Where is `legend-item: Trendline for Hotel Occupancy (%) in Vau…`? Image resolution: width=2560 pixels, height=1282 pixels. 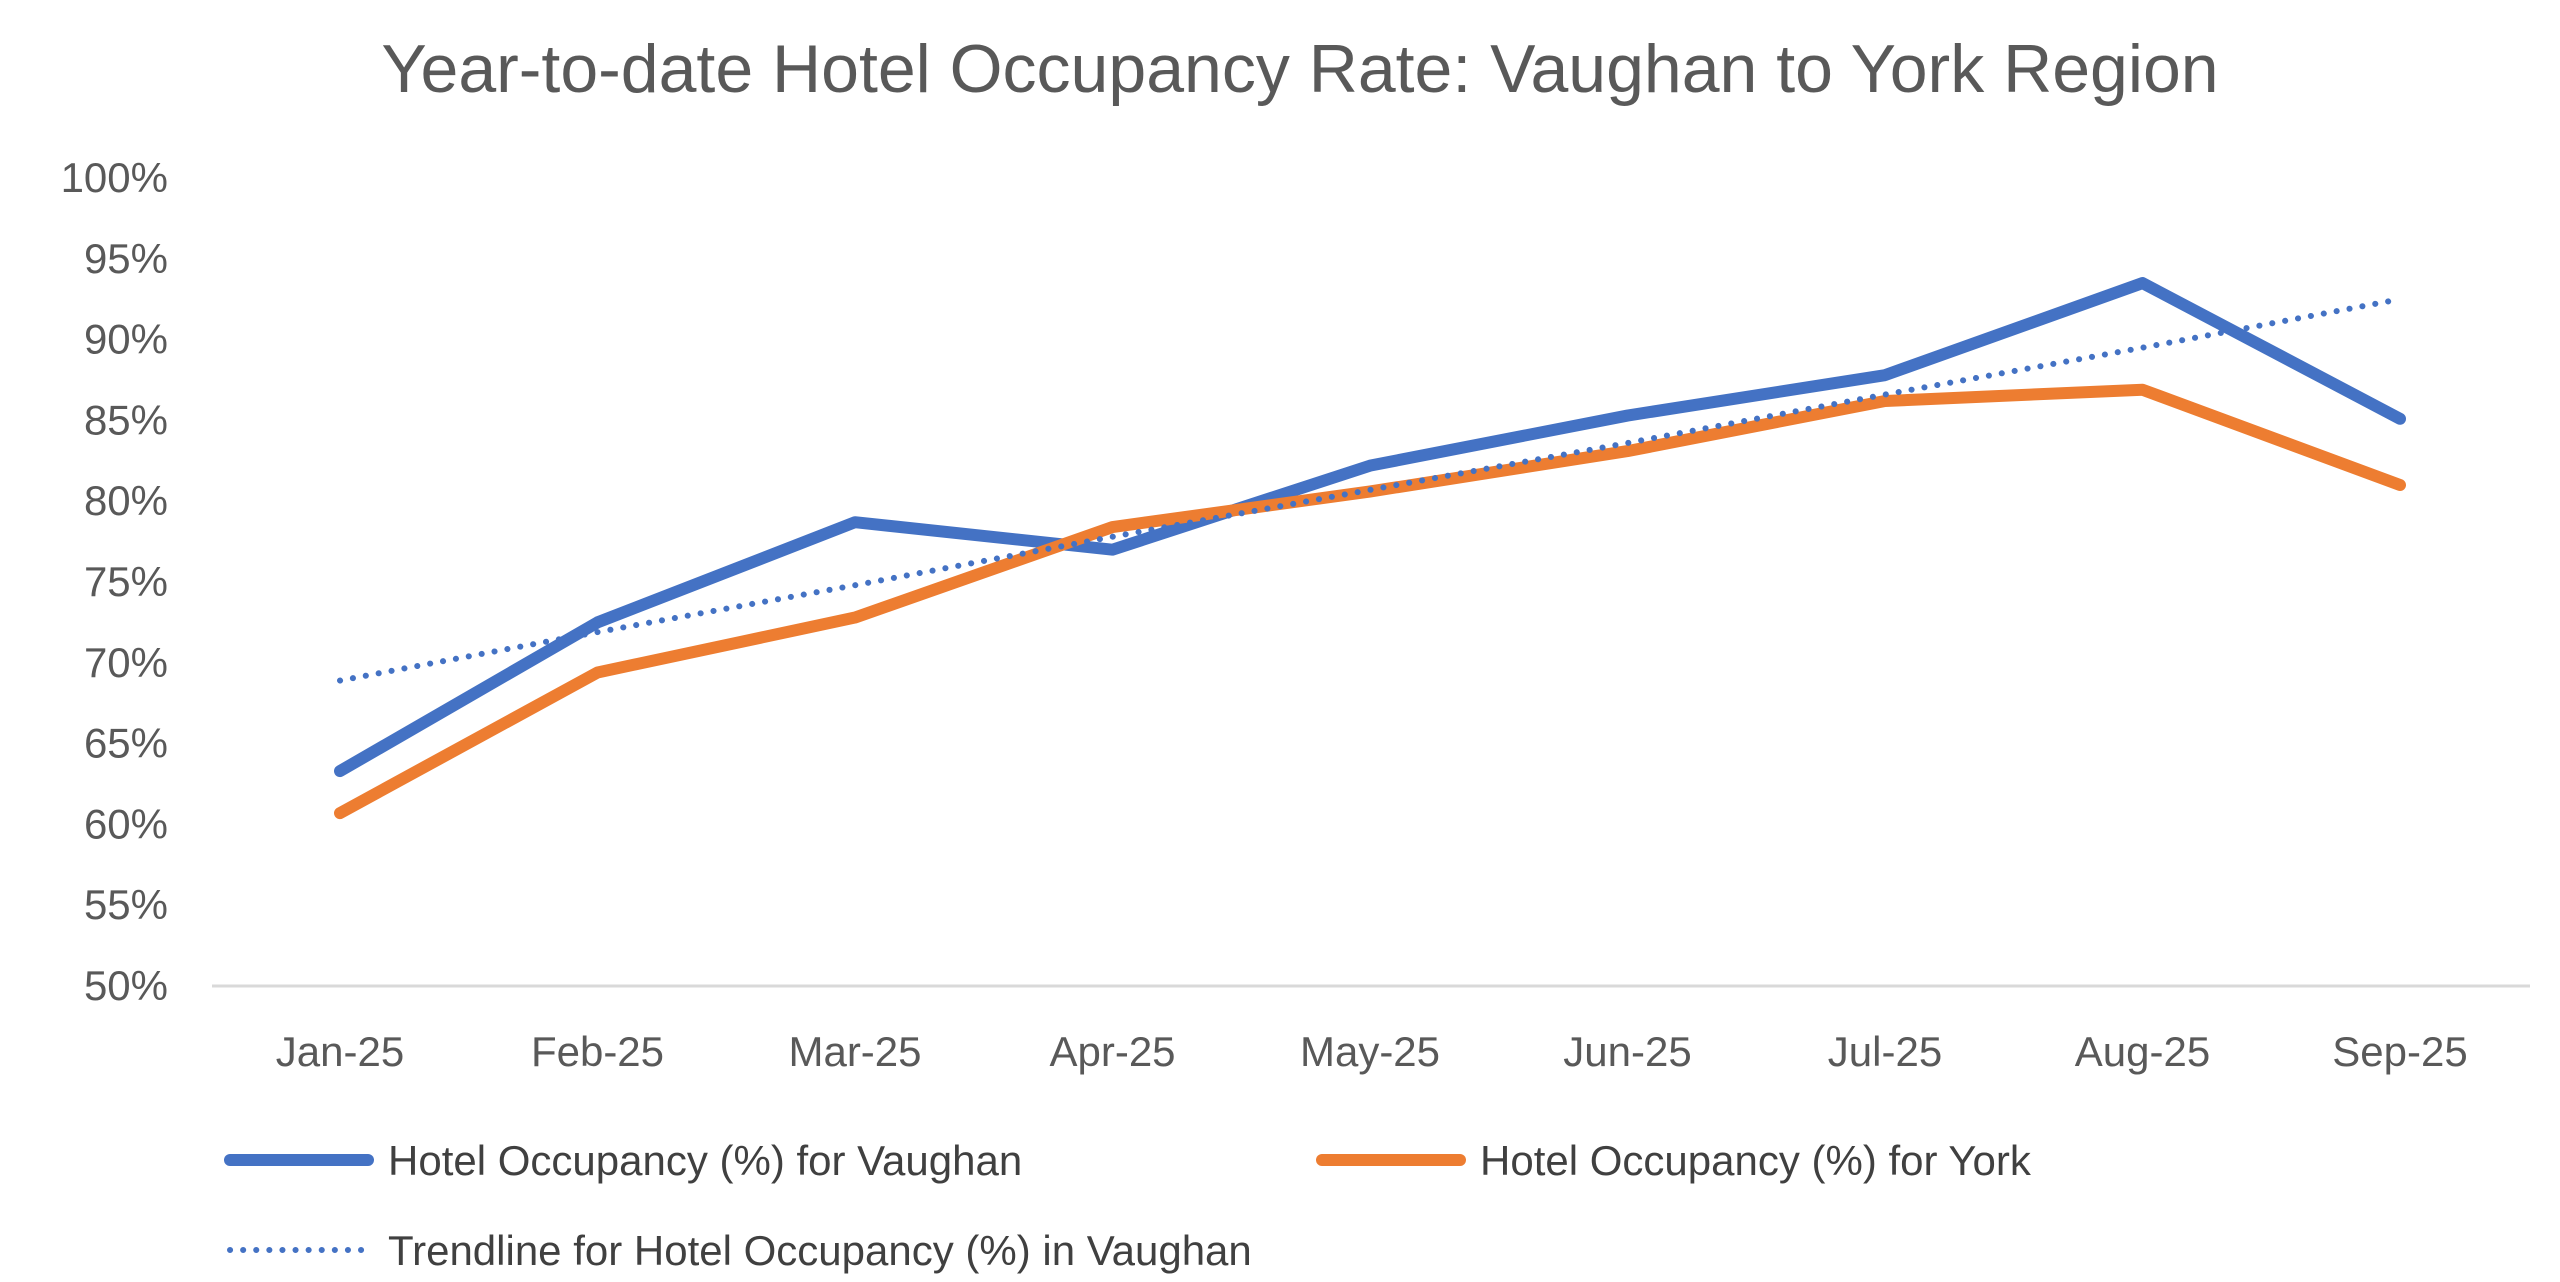 legend-item: Trendline for Hotel Occupancy (%) in Vau… is located at coordinates (739, 1250).